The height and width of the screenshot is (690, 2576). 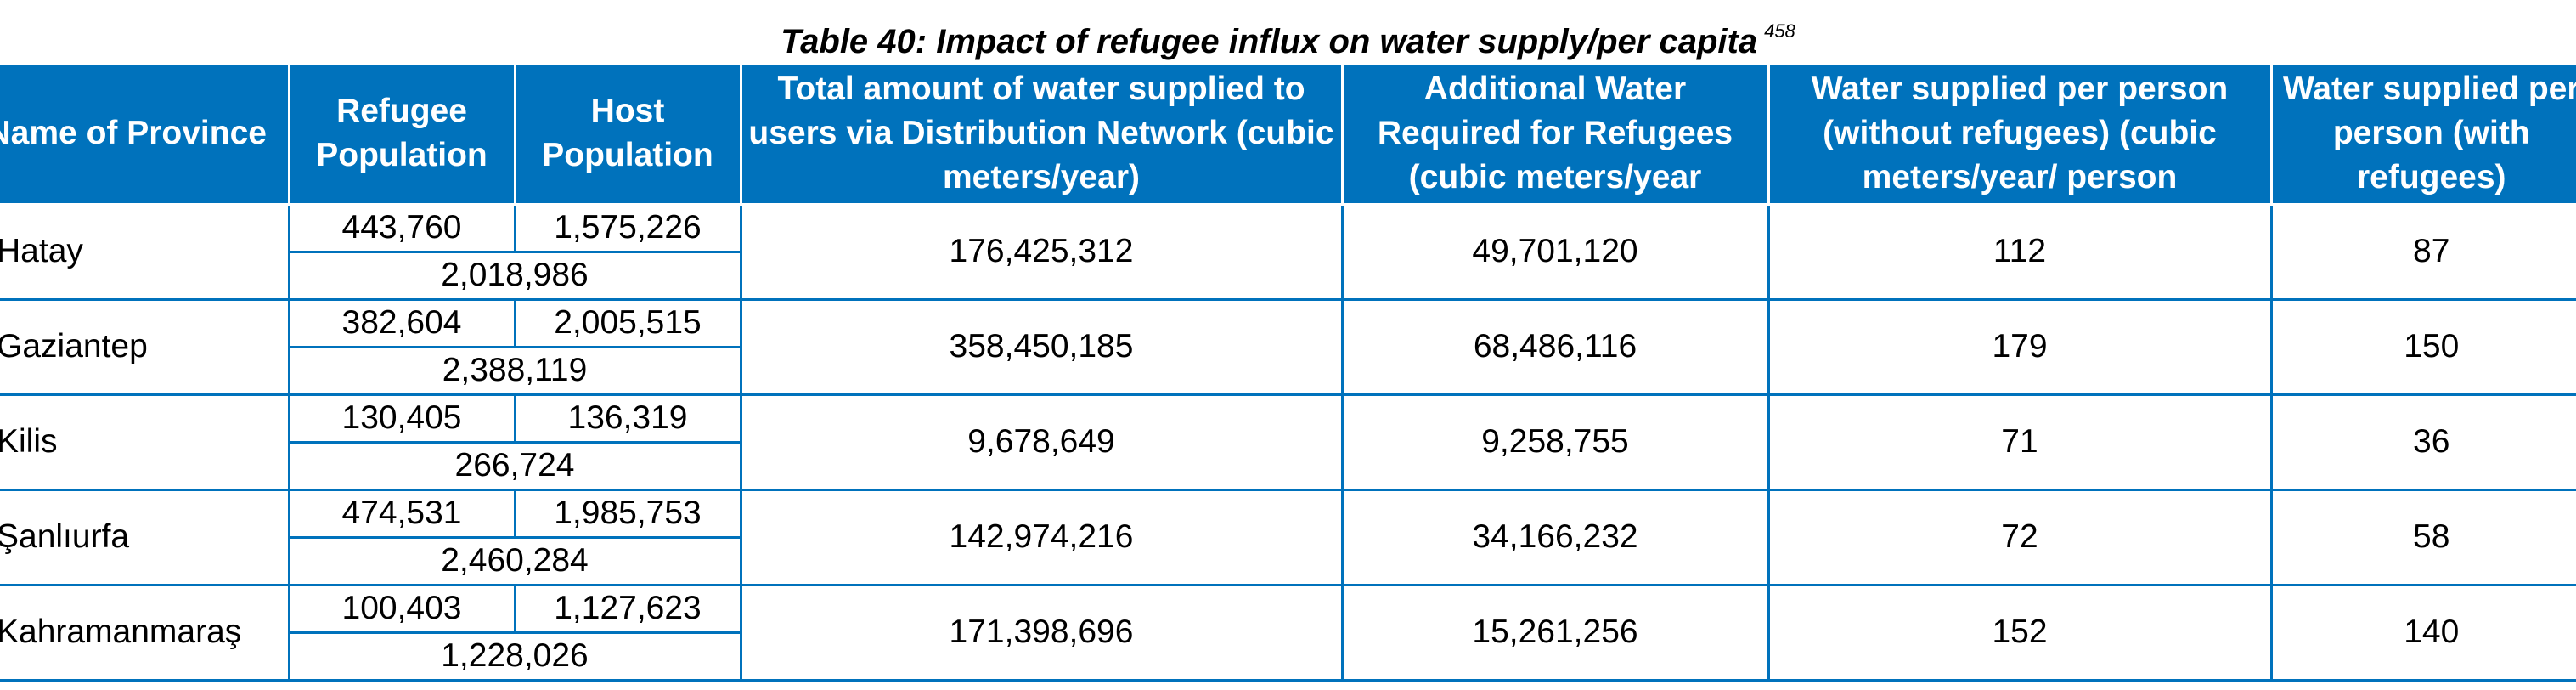 What do you see at coordinates (401, 608) in the screenshot?
I see `refugee-cell: 100,403` at bounding box center [401, 608].